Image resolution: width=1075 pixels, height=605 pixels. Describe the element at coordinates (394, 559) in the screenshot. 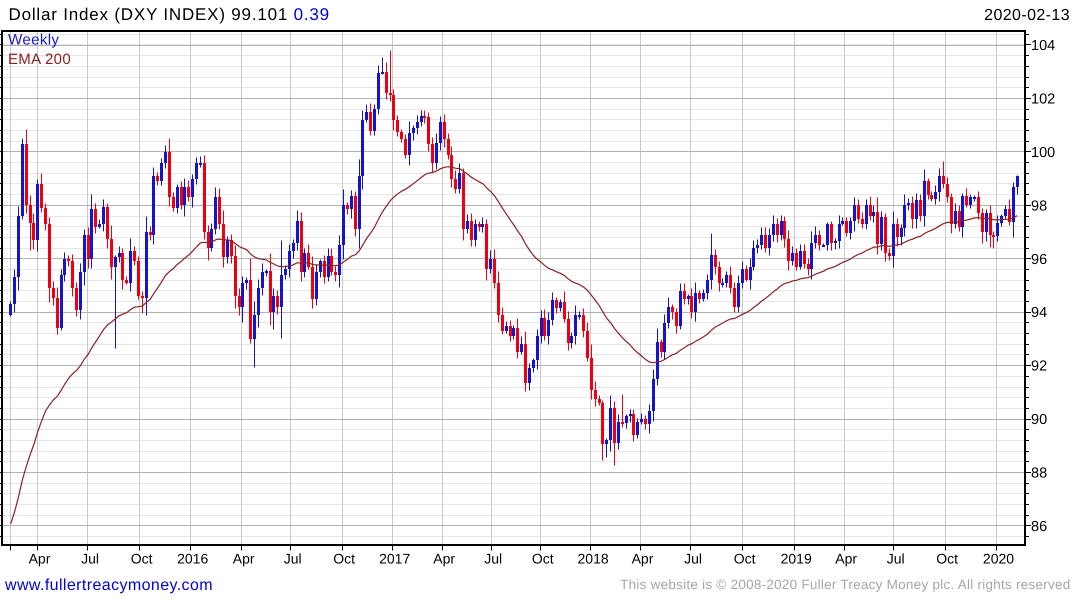

I see `svg-text: 2017` at that location.